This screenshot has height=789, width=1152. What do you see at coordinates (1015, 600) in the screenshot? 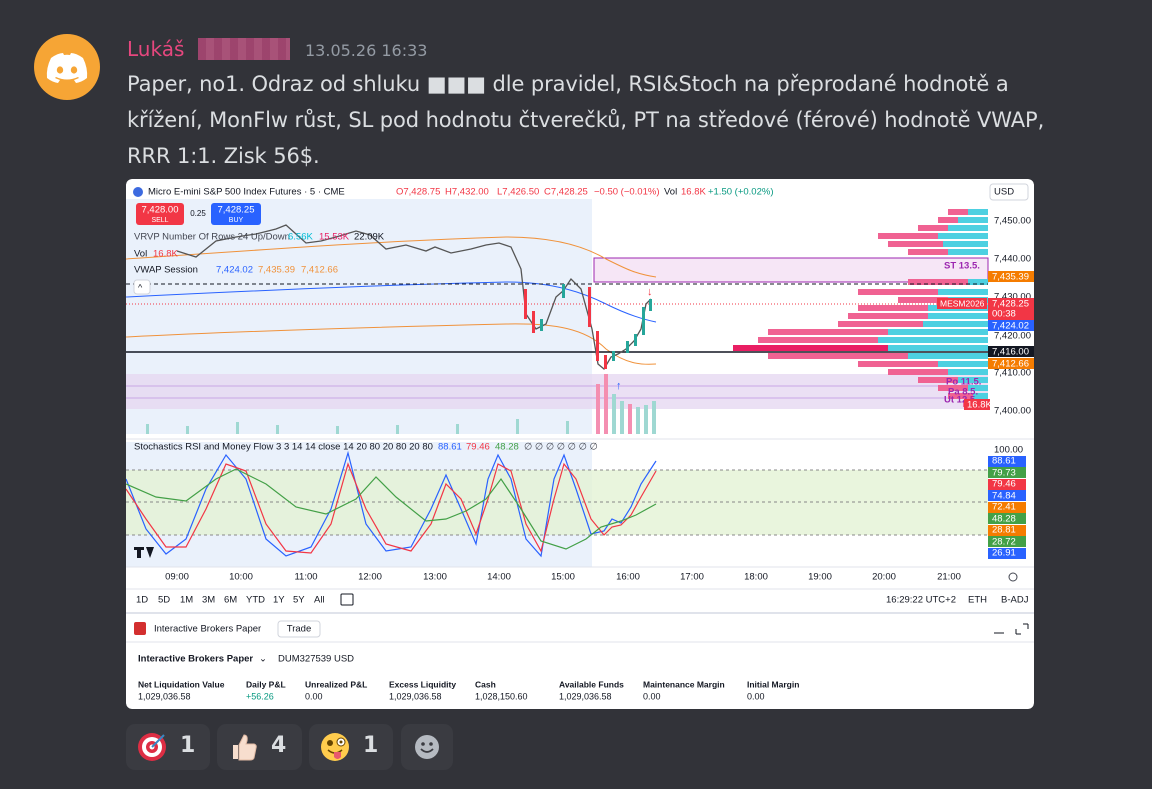
I see `status-adjust: B-ADJ` at bounding box center [1015, 600].